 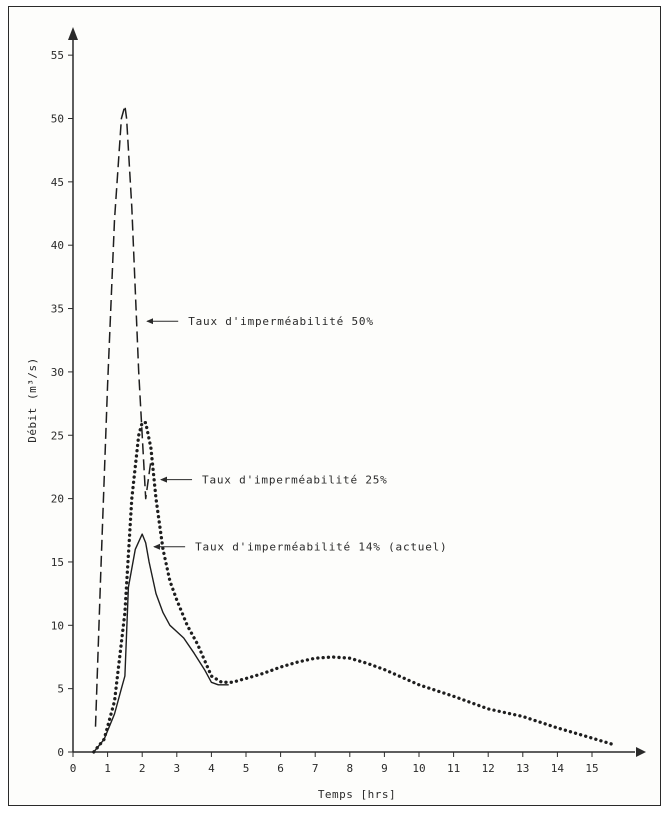 I want to click on y-tick-label: 35, so click(x=57, y=309).